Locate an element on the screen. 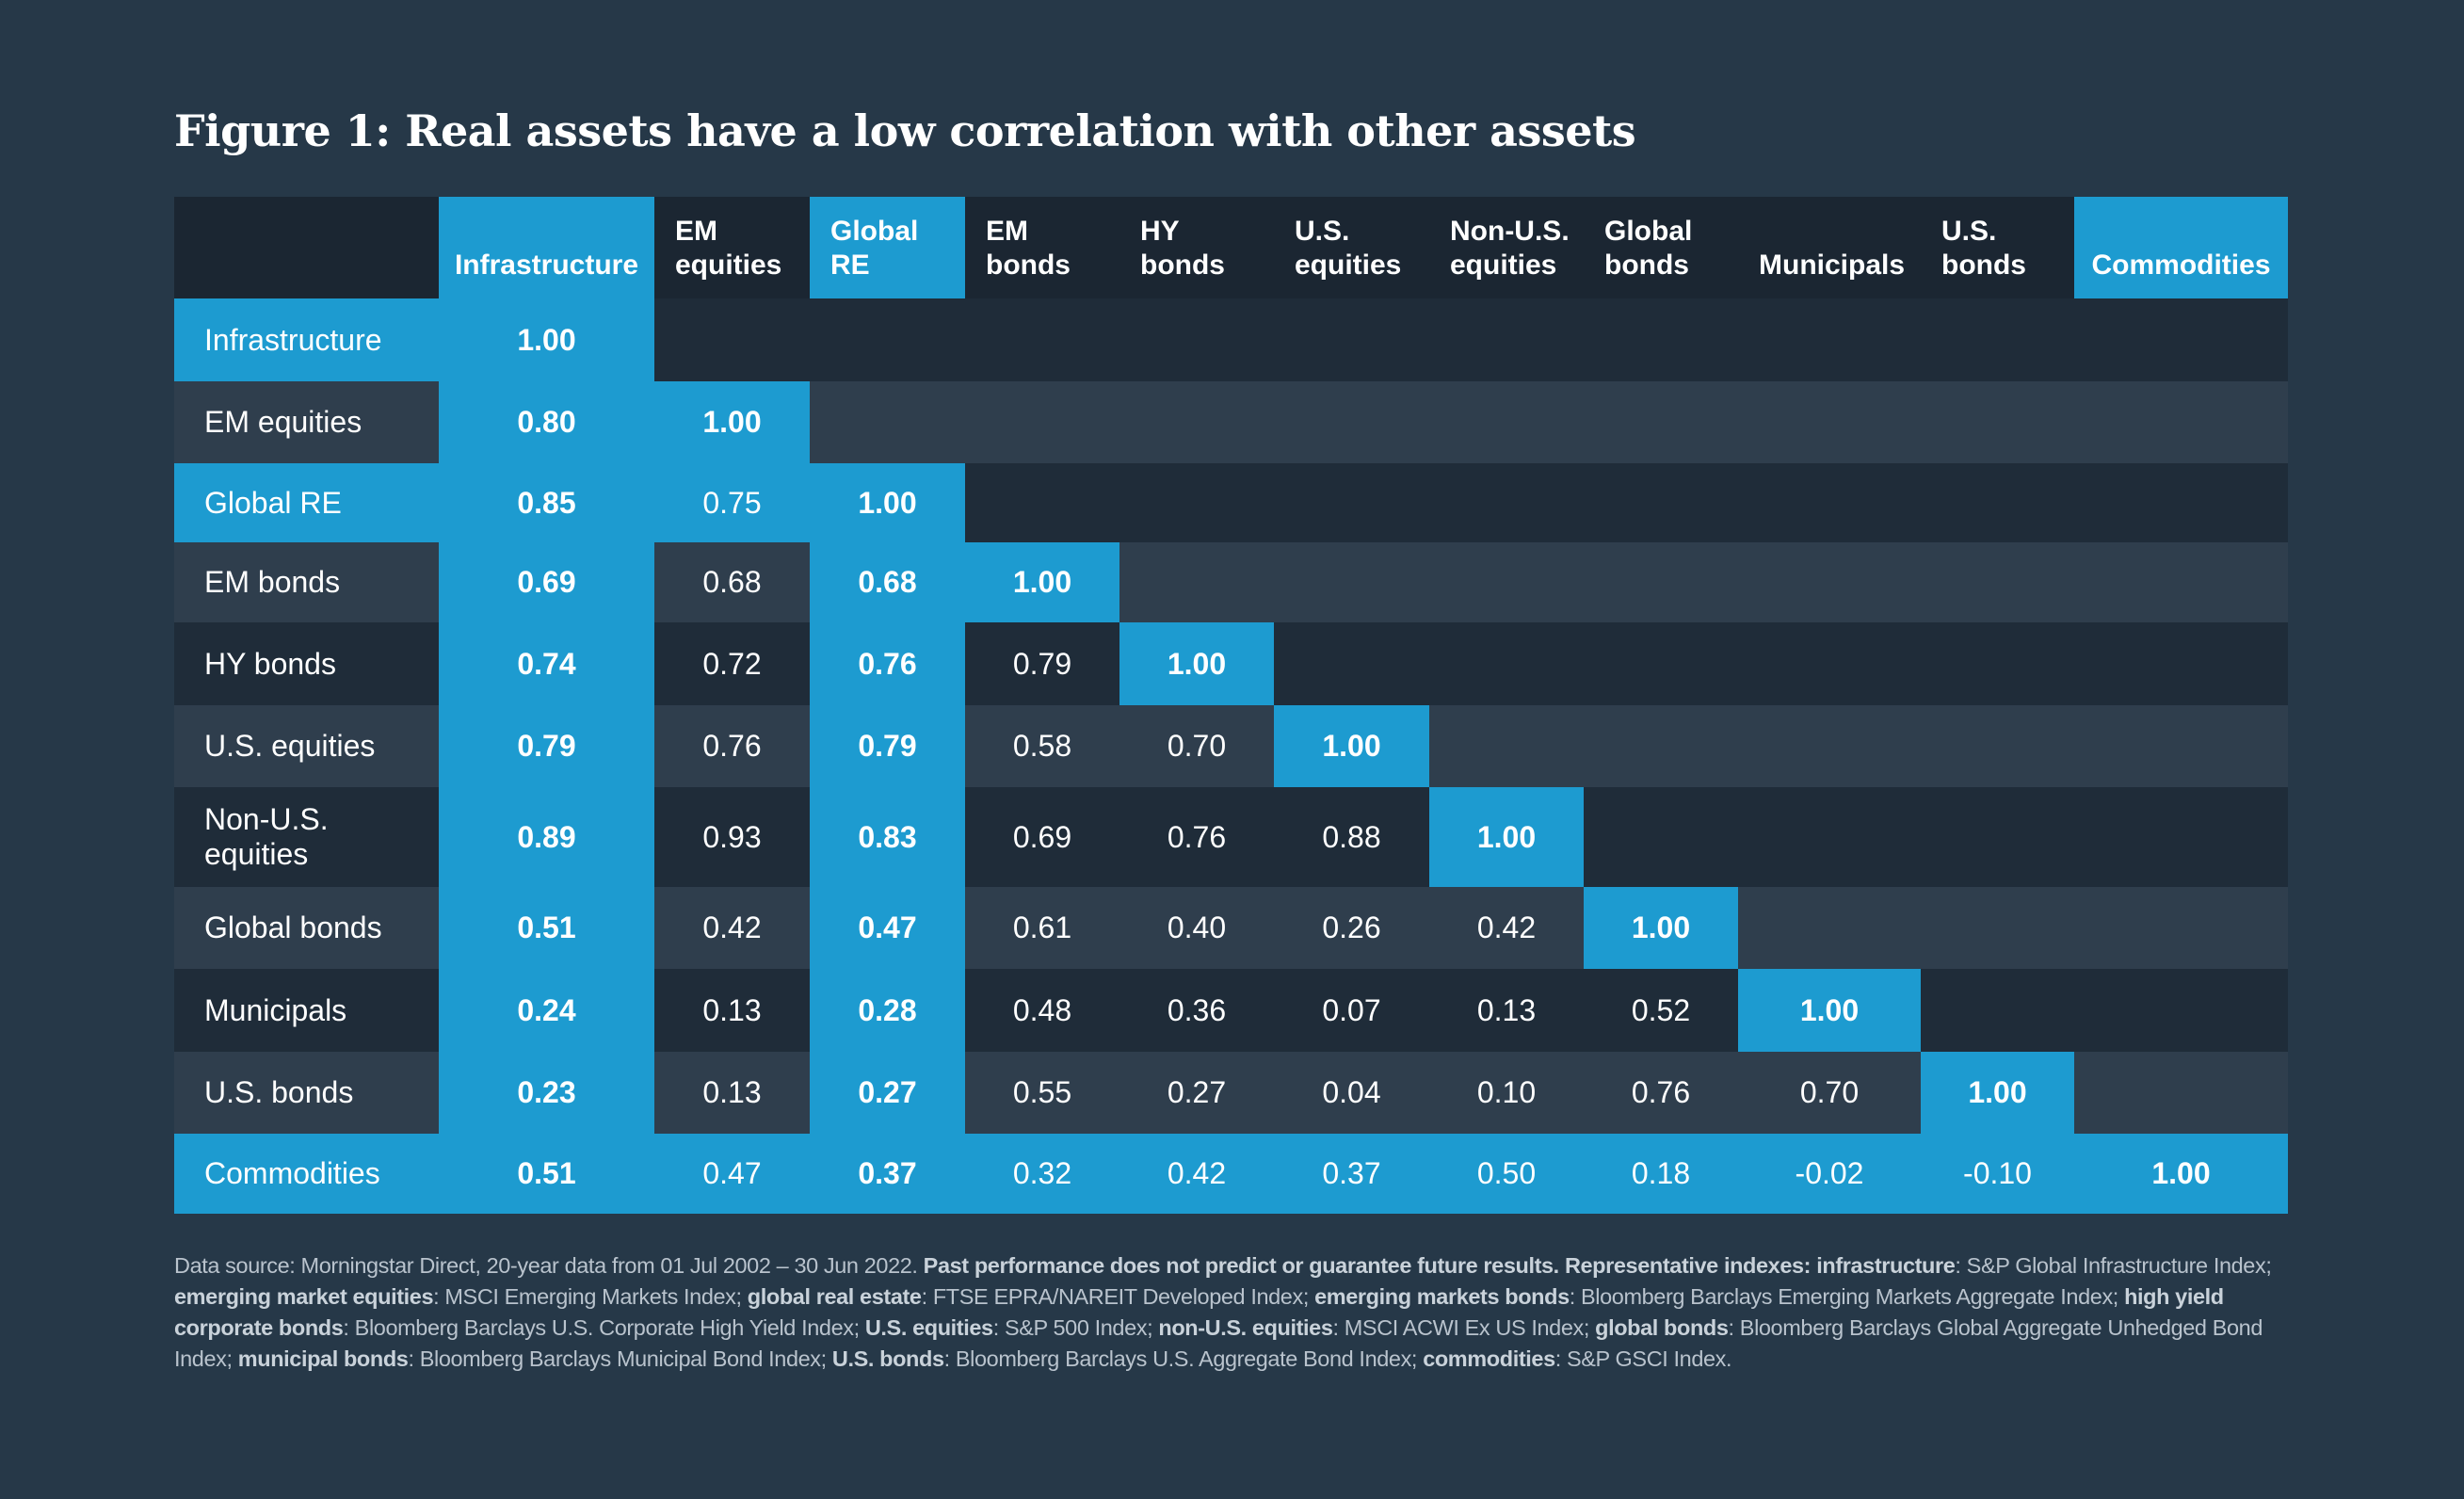  footnote-bold-segment: global bonds is located at coordinates (1662, 1327).